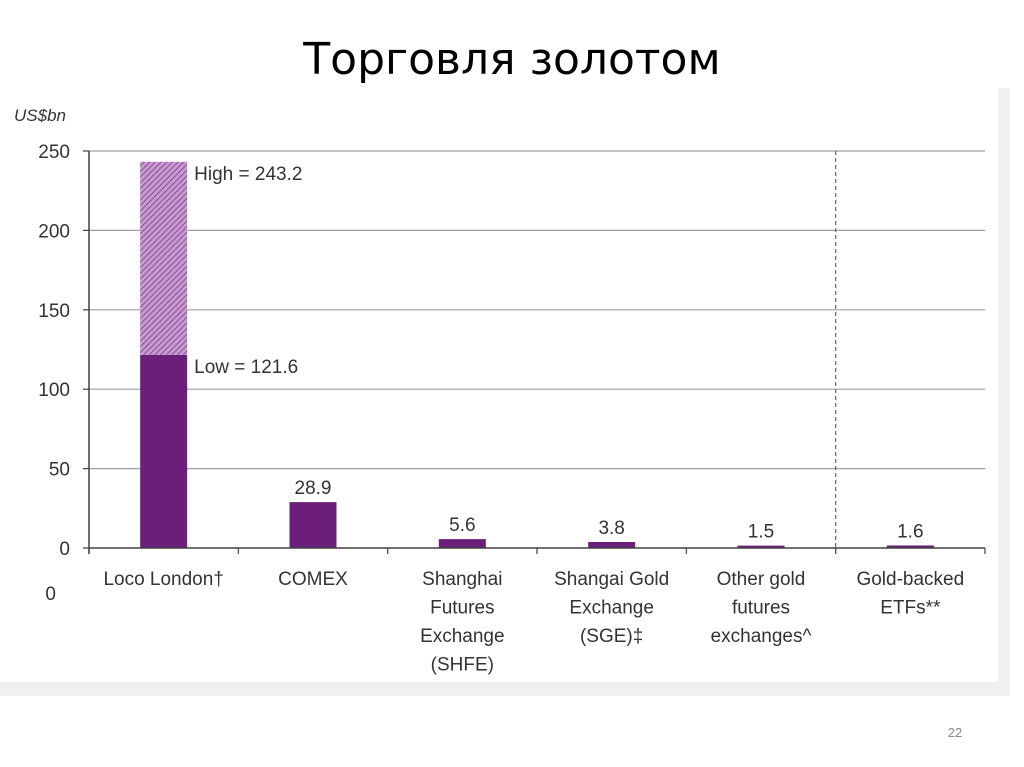  I want to click on category-label: Shanghai, so click(462, 579).